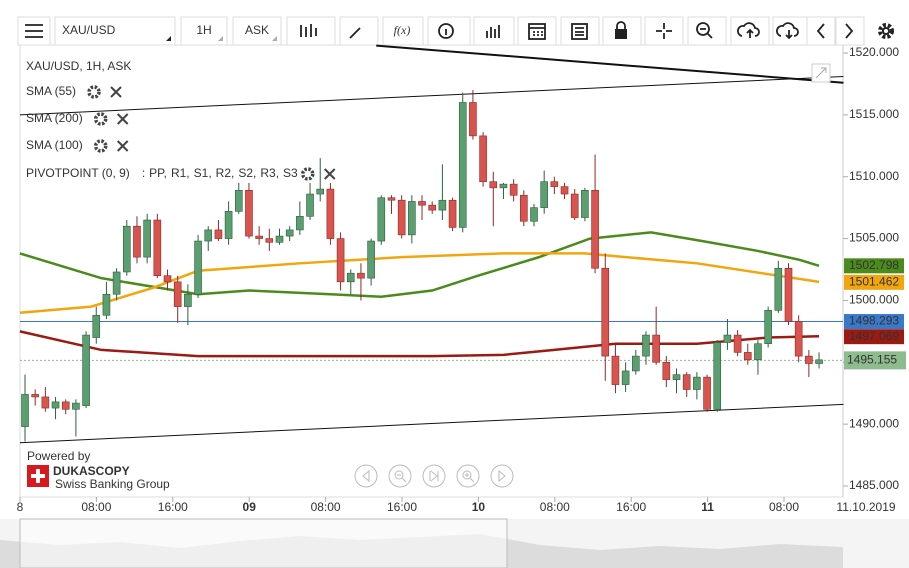 The image size is (909, 568). What do you see at coordinates (707, 31) in the screenshot?
I see `zoom-button` at bounding box center [707, 31].